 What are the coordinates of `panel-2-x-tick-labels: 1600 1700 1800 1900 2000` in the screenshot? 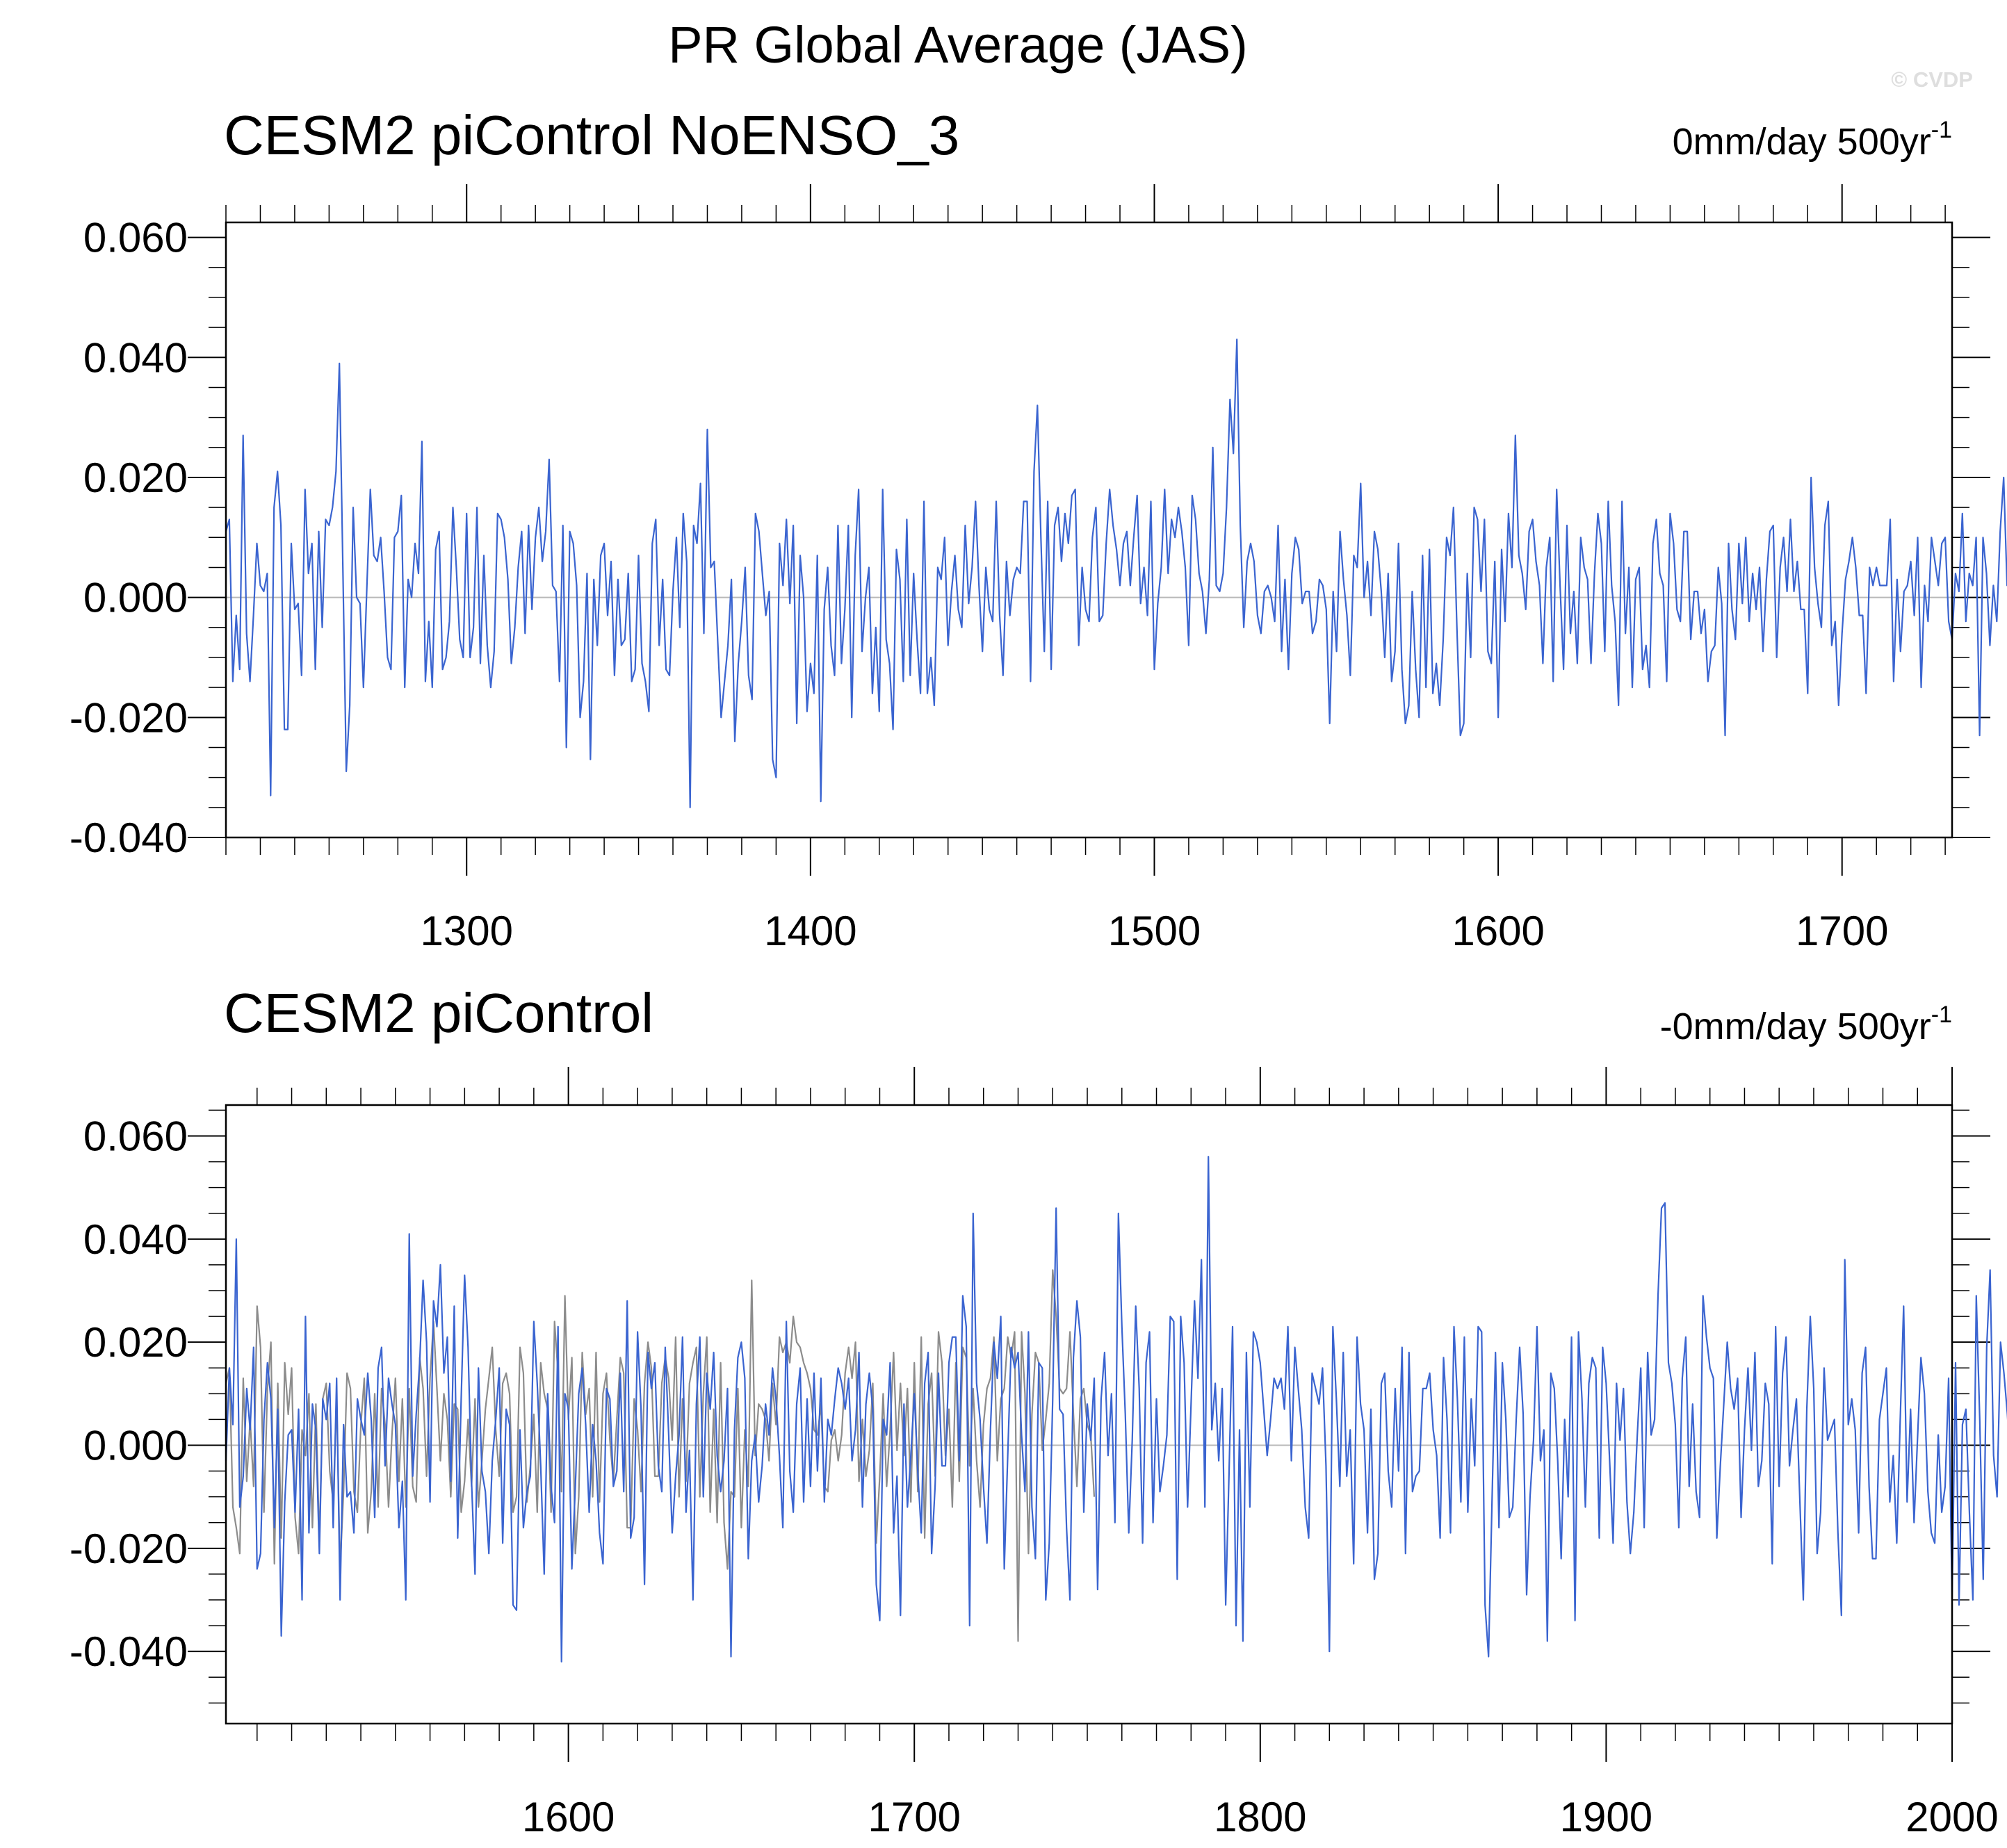 It's located at (1260, 1817).